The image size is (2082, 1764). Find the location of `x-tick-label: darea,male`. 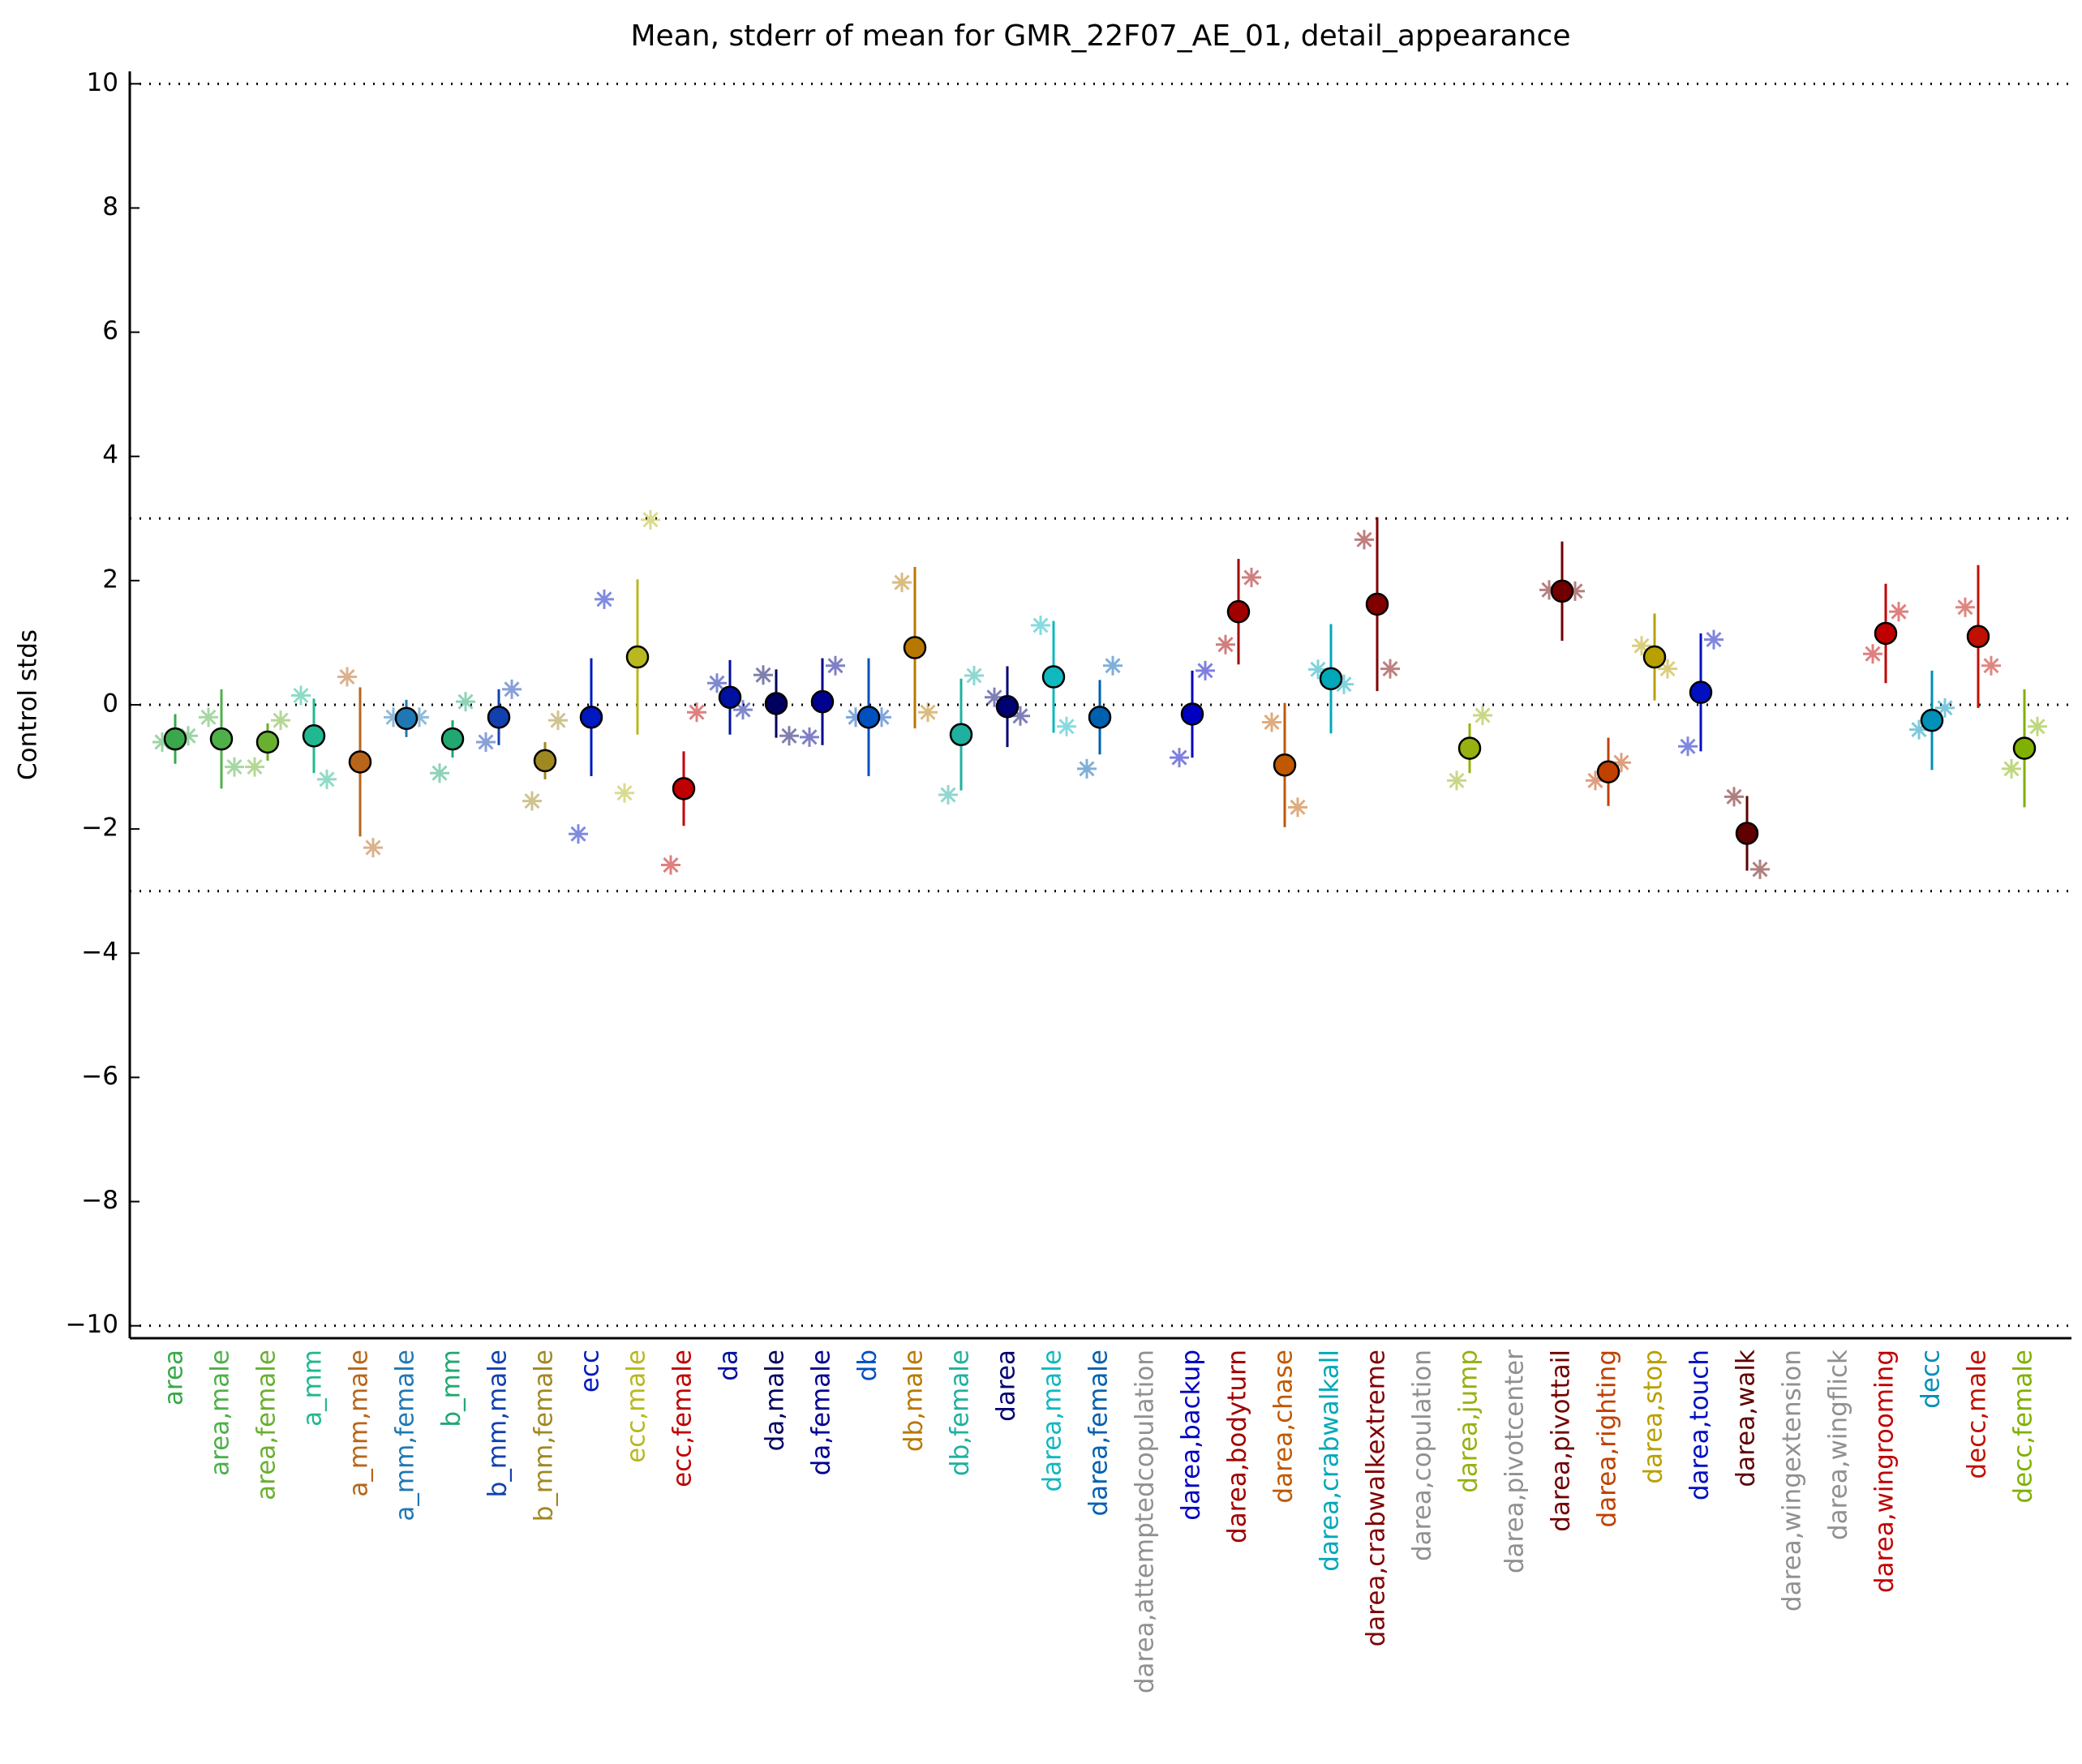

x-tick-label: darea,male is located at coordinates (1052, 1421).